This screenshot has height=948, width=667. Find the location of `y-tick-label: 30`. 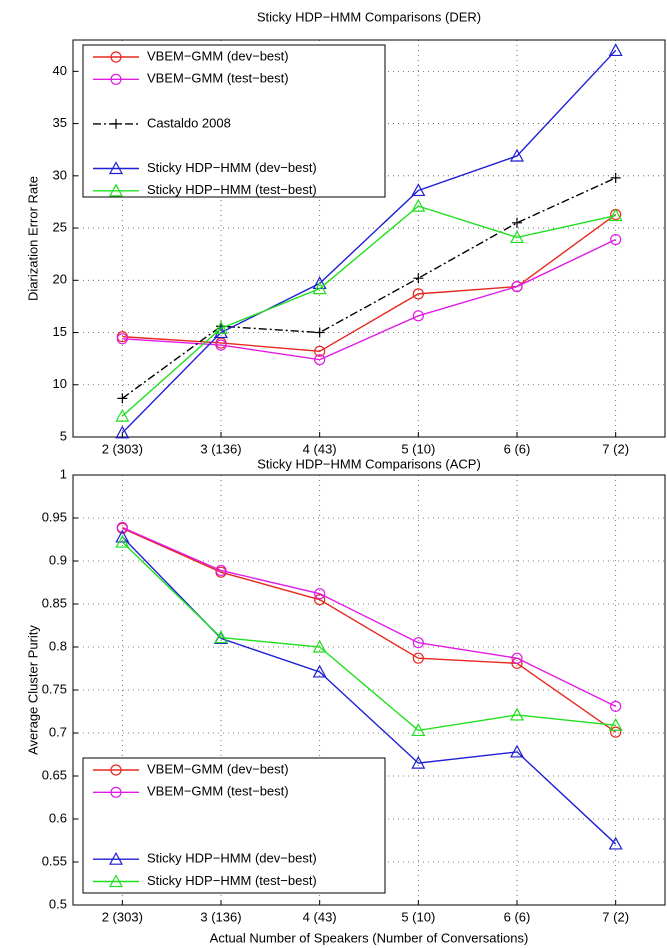

y-tick-label: 30 is located at coordinates (60, 174).